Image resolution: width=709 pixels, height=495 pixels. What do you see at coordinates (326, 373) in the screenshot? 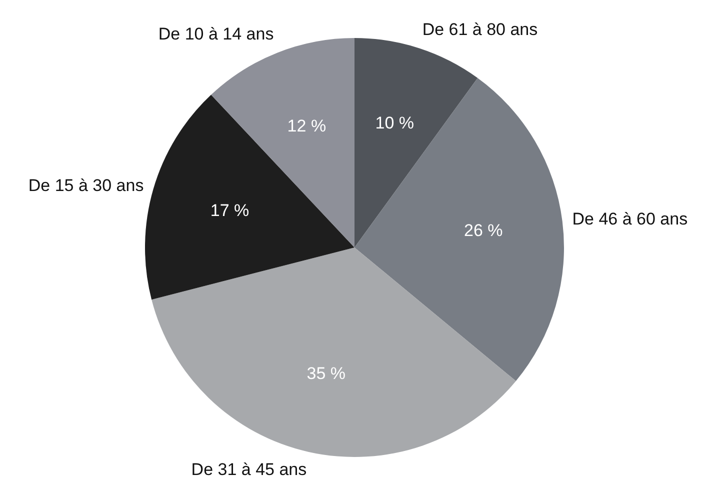
I see `data-label: 35 %` at bounding box center [326, 373].